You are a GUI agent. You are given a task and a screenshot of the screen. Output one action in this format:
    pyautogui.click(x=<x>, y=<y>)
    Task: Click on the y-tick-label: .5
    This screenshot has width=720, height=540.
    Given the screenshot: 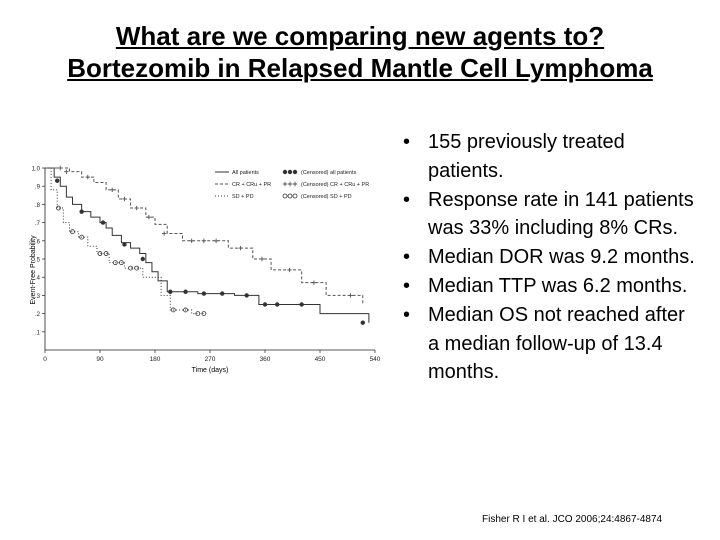 What is the action you would take?
    pyautogui.click(x=38, y=261)
    